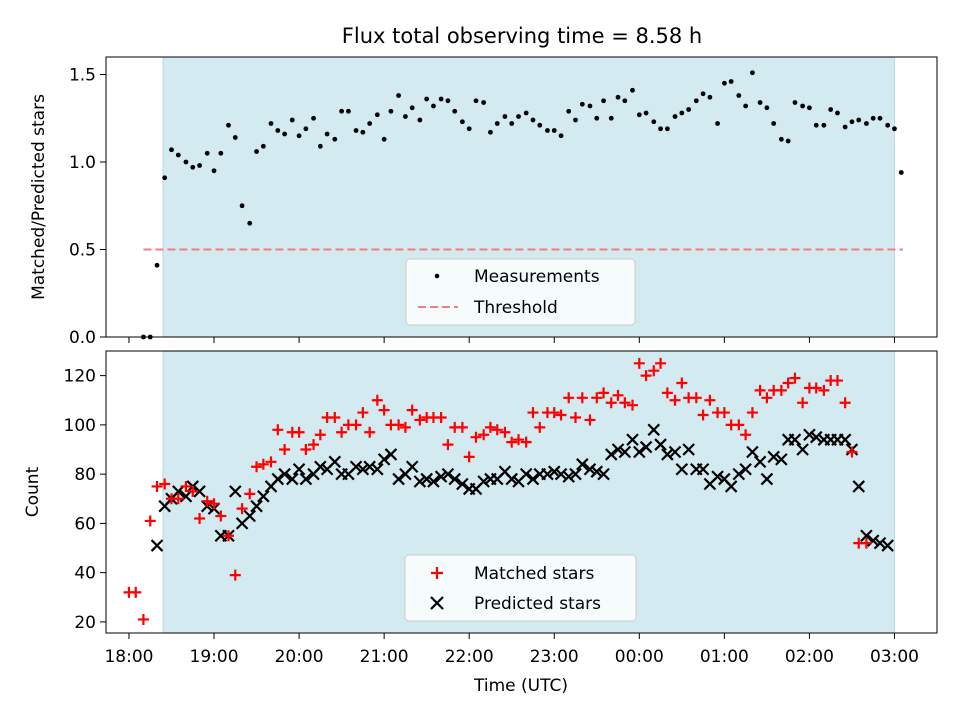 The image size is (960, 720). What do you see at coordinates (80, 377) in the screenshot?
I see `y-tick-label: 120` at bounding box center [80, 377].